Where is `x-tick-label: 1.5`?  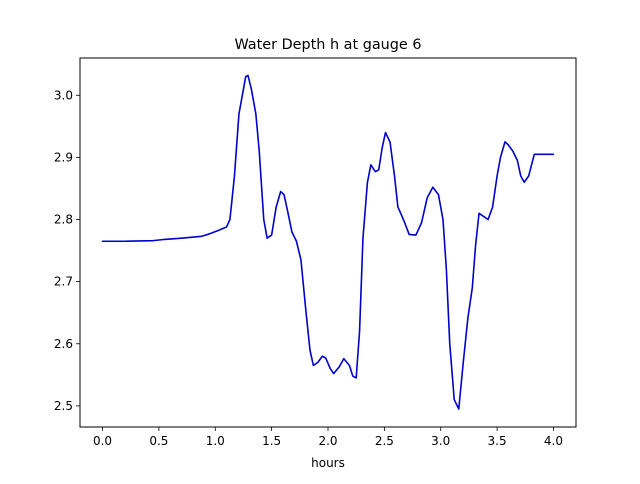 x-tick-label: 1.5 is located at coordinates (271, 441).